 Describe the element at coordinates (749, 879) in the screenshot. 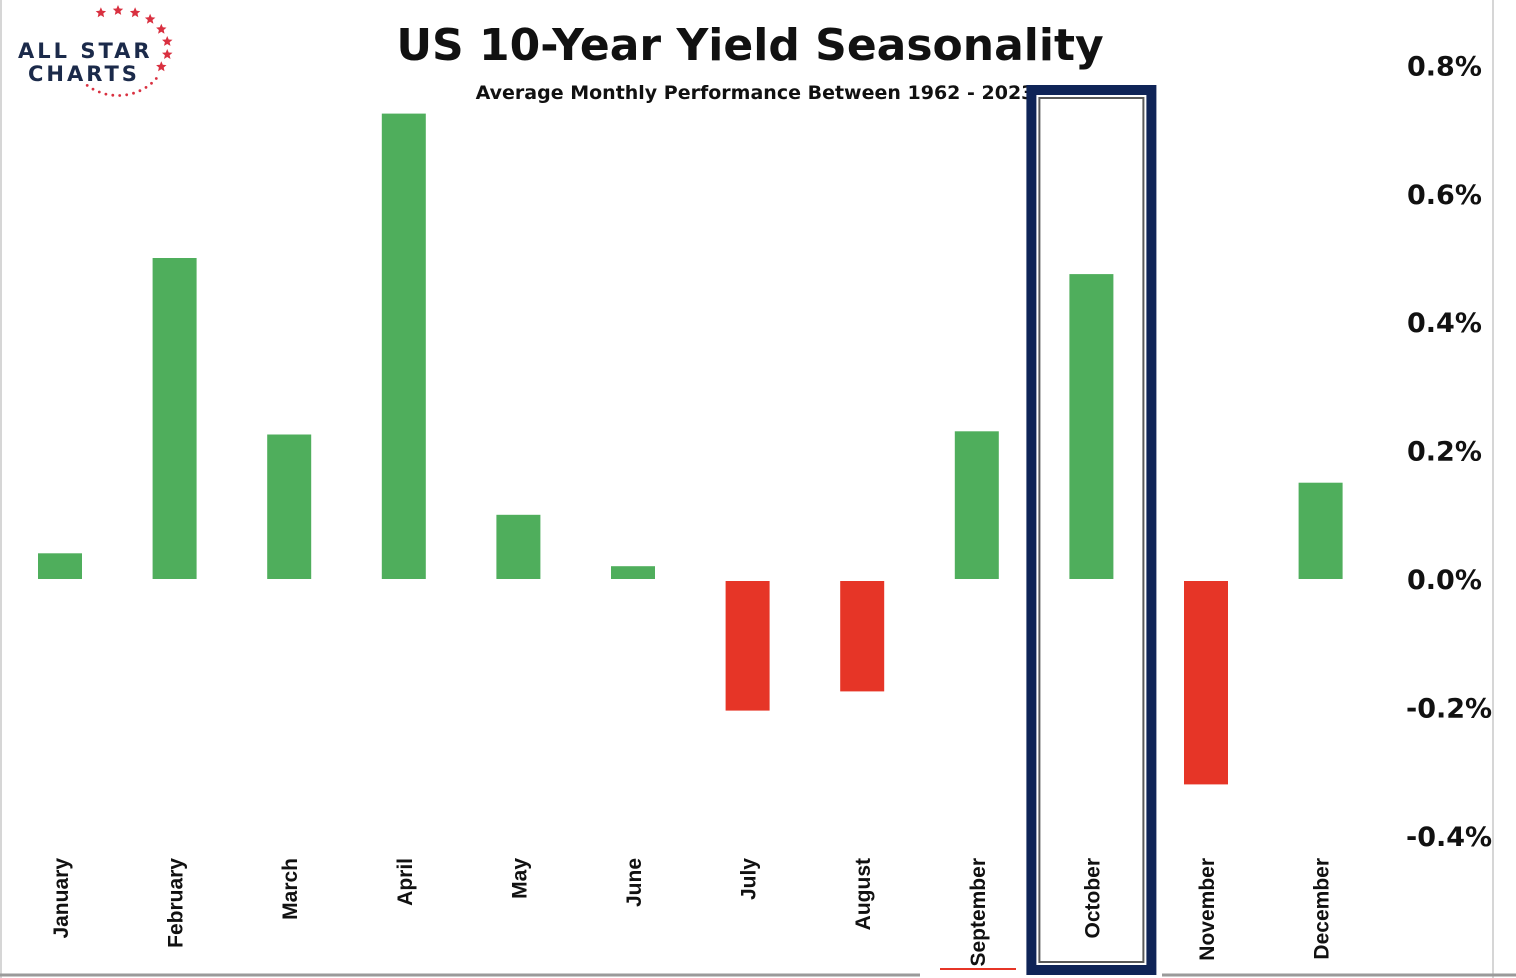

I see `x-tick-label-july: July` at that location.